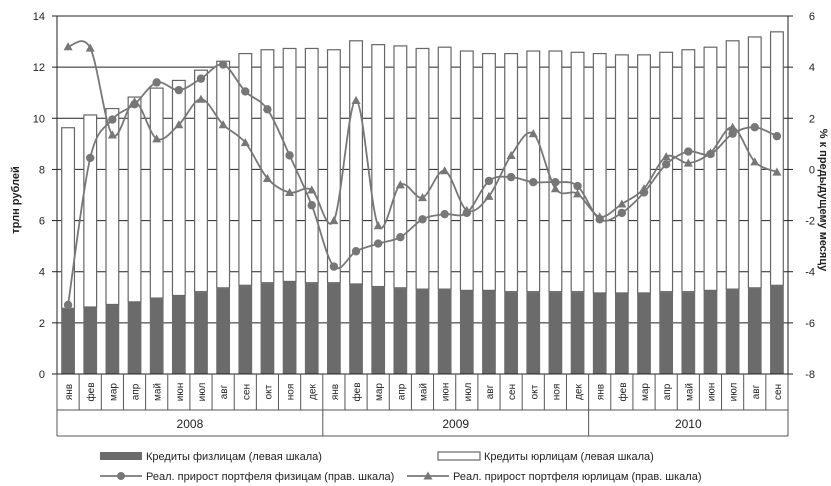  What do you see at coordinates (812, 119) in the screenshot?
I see `right-tick-label: 2` at bounding box center [812, 119].